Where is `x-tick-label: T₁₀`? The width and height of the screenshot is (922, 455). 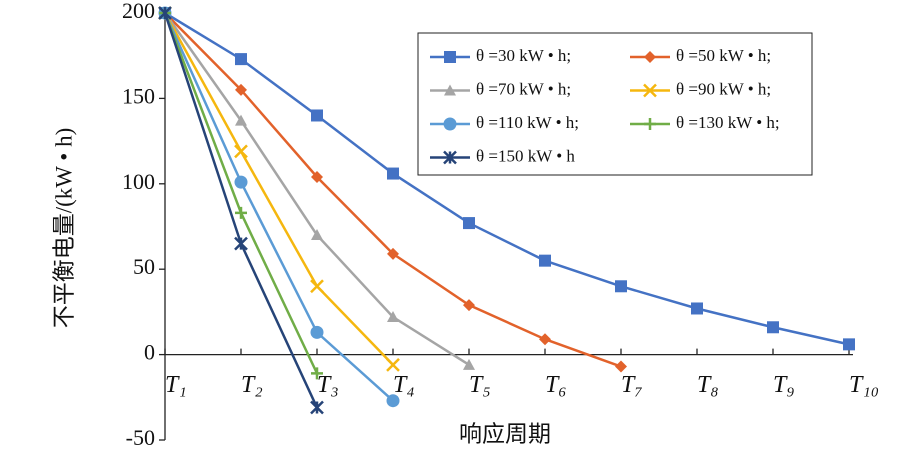
x-tick-label: T₁₀ is located at coordinates (864, 385).